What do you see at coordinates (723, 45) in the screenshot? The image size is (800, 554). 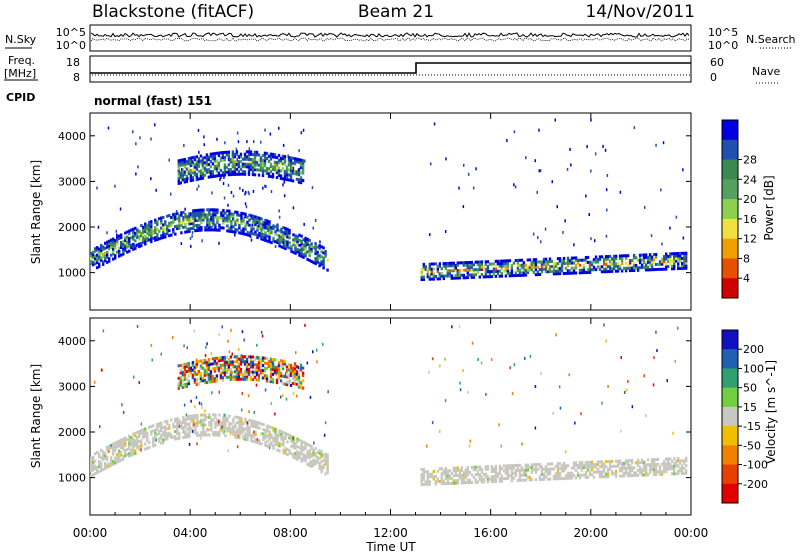 I see `sky-right-tick-bottom: 10^0` at bounding box center [723, 45].